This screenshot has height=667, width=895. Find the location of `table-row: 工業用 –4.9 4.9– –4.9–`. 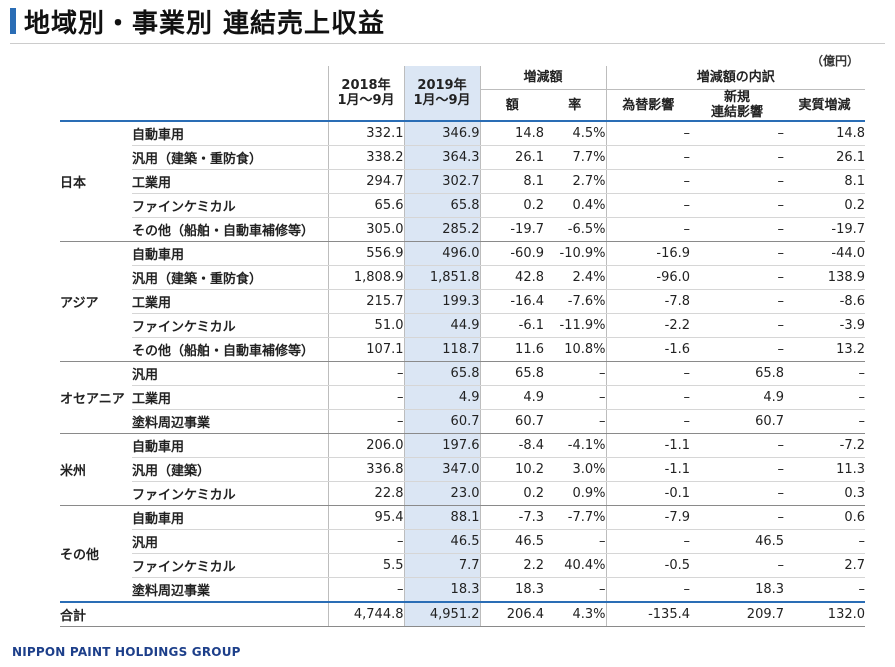

table-row: 工業用 –4.9 4.9– –4.9– is located at coordinates (463, 397).